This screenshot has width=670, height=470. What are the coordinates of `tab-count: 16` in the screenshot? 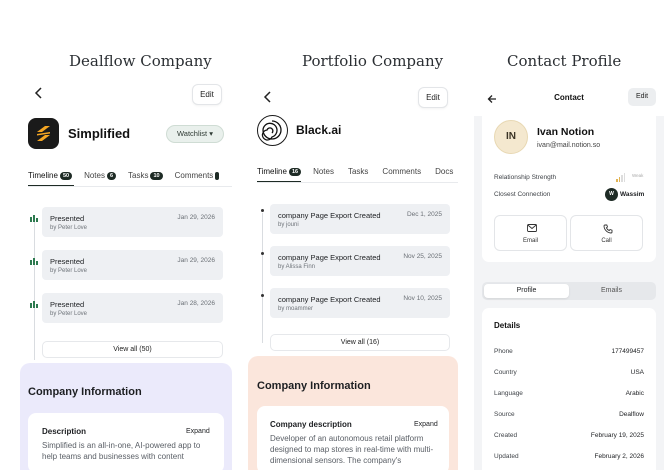 It's located at (295, 171).